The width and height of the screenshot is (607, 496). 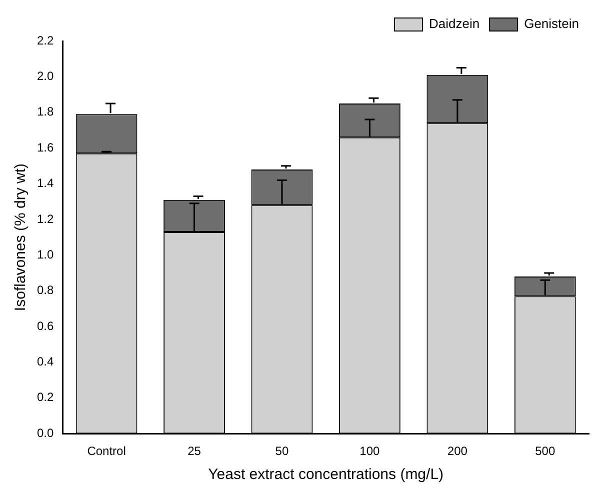 What do you see at coordinates (45, 361) in the screenshot?
I see `y-tick-label: 0.4` at bounding box center [45, 361].